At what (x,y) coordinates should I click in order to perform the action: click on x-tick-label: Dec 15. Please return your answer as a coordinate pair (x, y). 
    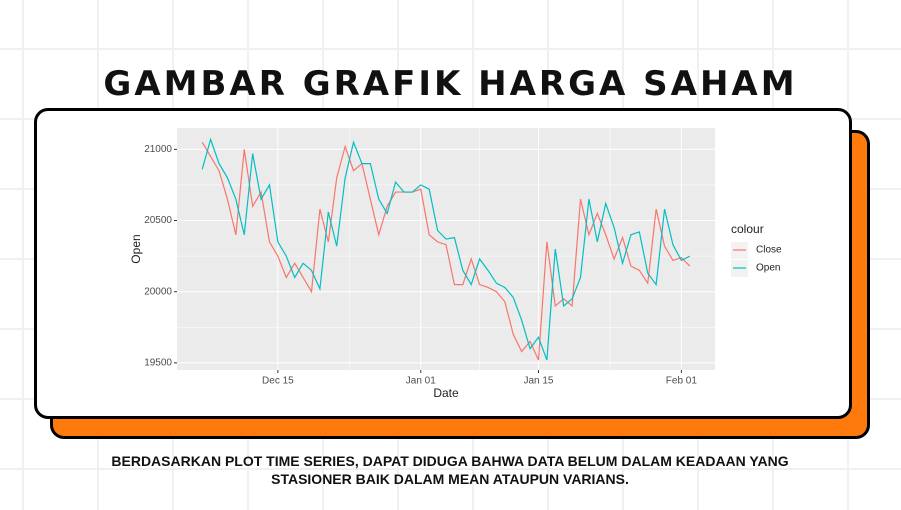
    Looking at the image, I should click on (278, 381).